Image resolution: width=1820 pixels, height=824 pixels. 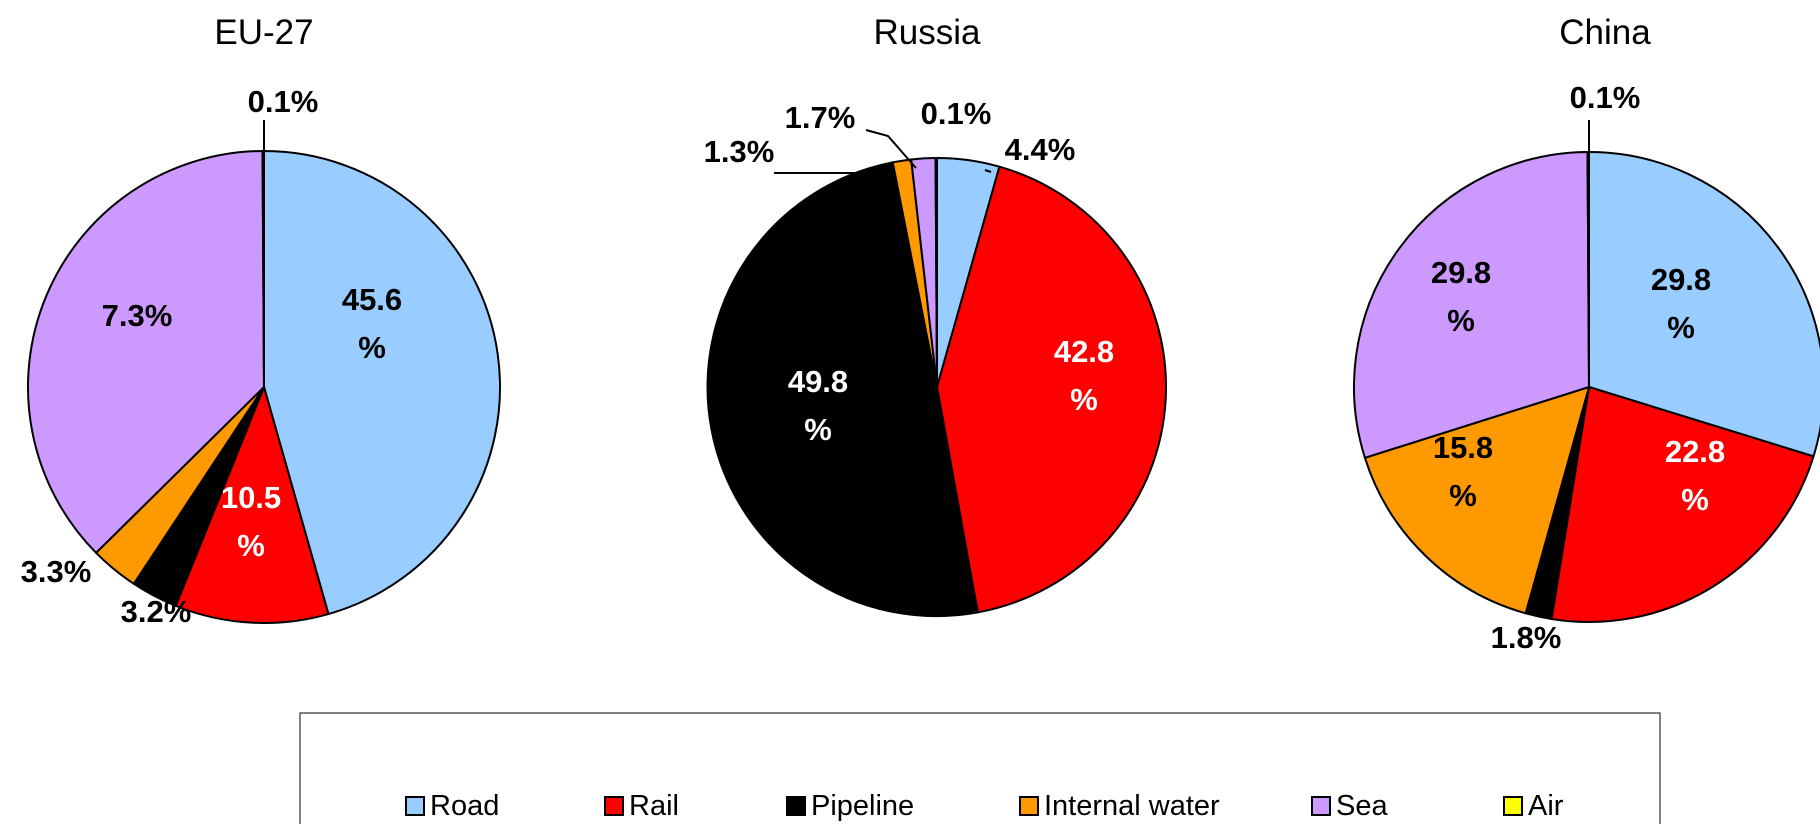 I want to click on data-label-russia-pipeline: 49.8%, so click(x=818, y=405).